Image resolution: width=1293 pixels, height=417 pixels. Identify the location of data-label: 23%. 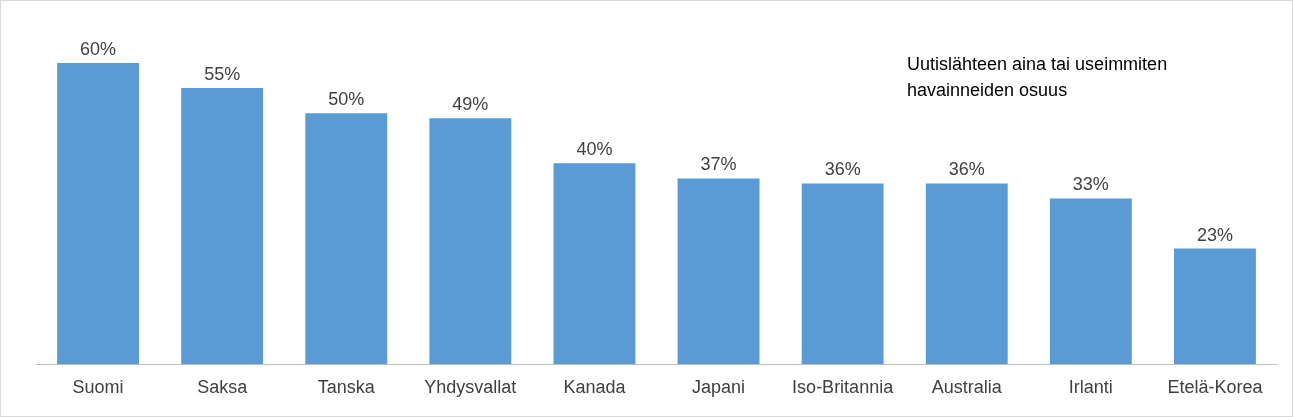
(1214, 234).